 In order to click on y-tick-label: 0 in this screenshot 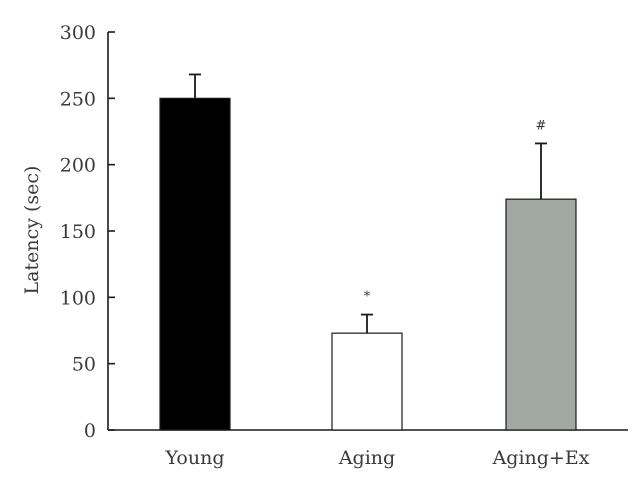, I will do `click(90, 431)`.